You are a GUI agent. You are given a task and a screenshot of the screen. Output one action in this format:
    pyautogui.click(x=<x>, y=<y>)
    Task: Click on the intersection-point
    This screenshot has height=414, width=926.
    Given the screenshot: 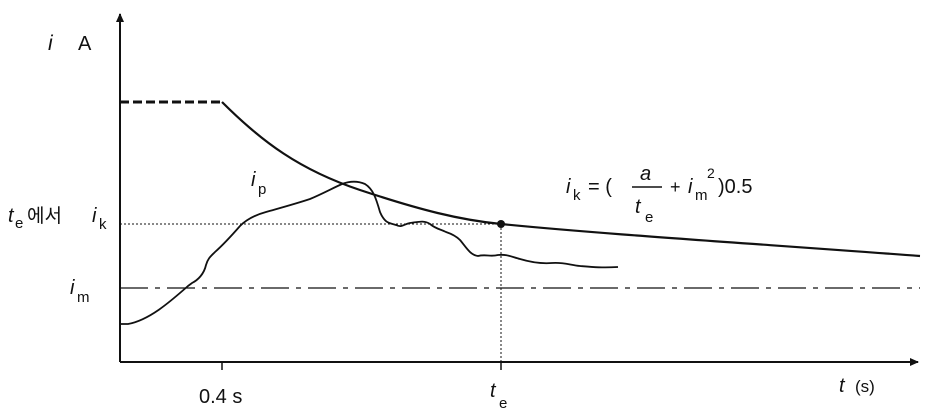 What is the action you would take?
    pyautogui.click(x=501, y=224)
    